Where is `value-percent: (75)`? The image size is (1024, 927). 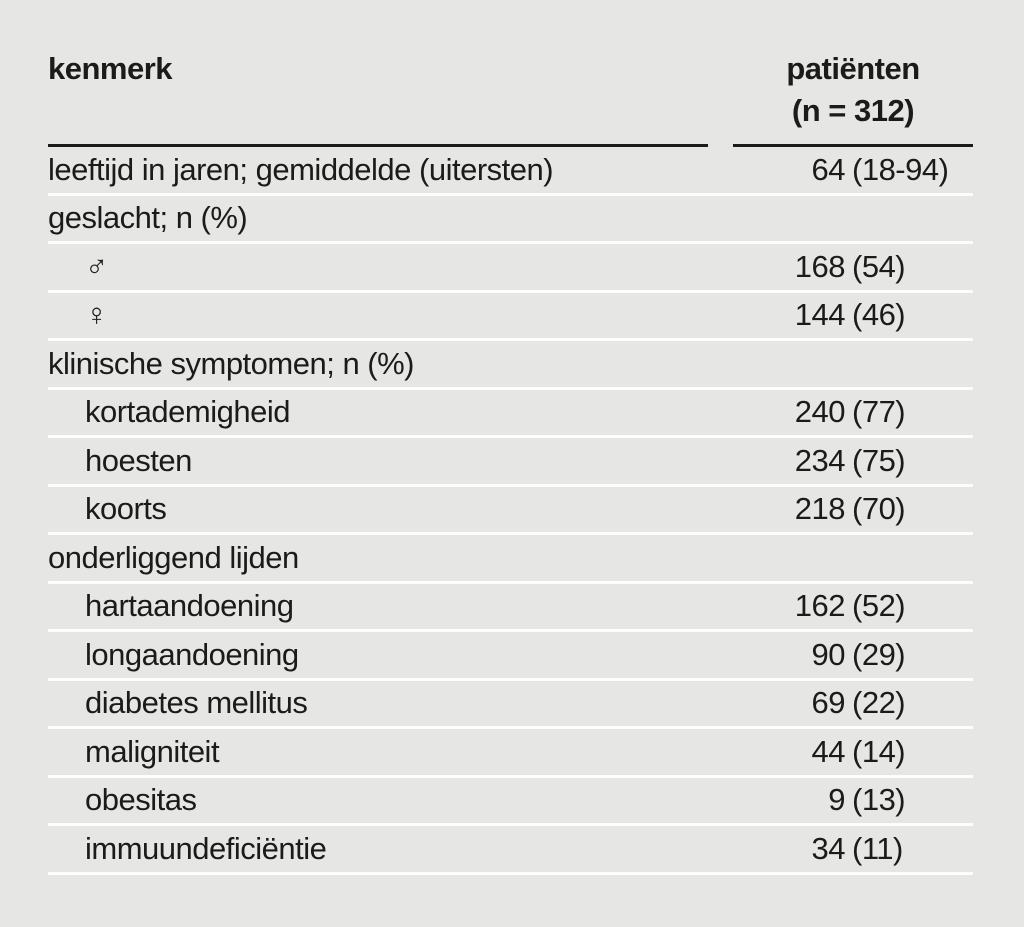
value-percent: (75) is located at coordinates (879, 460).